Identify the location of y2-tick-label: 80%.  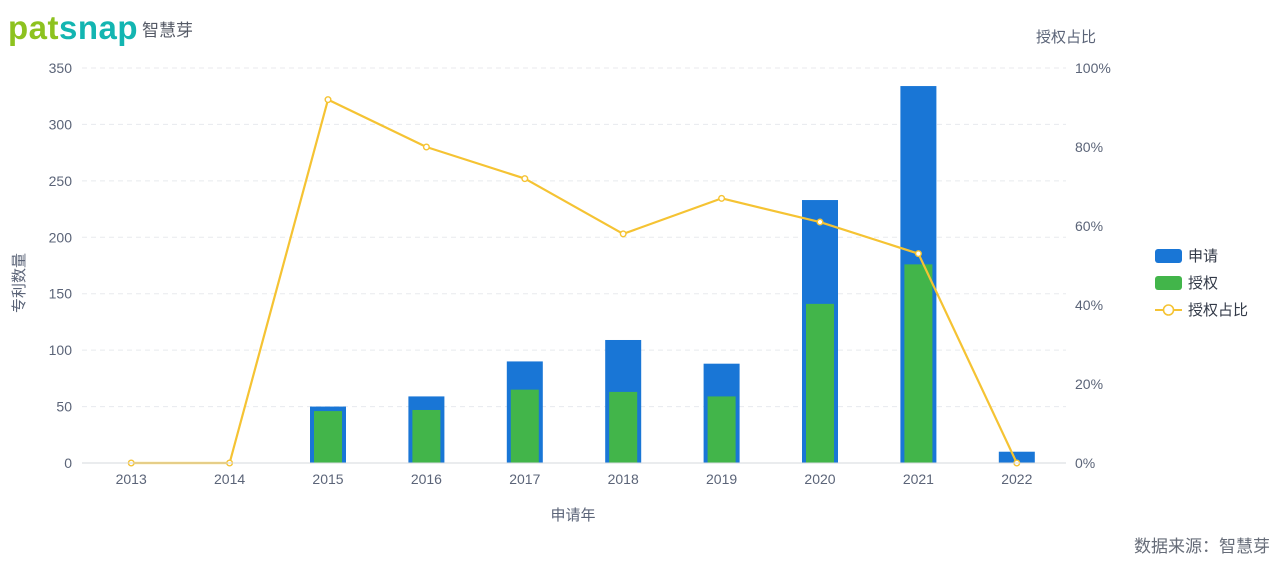
(1089, 147).